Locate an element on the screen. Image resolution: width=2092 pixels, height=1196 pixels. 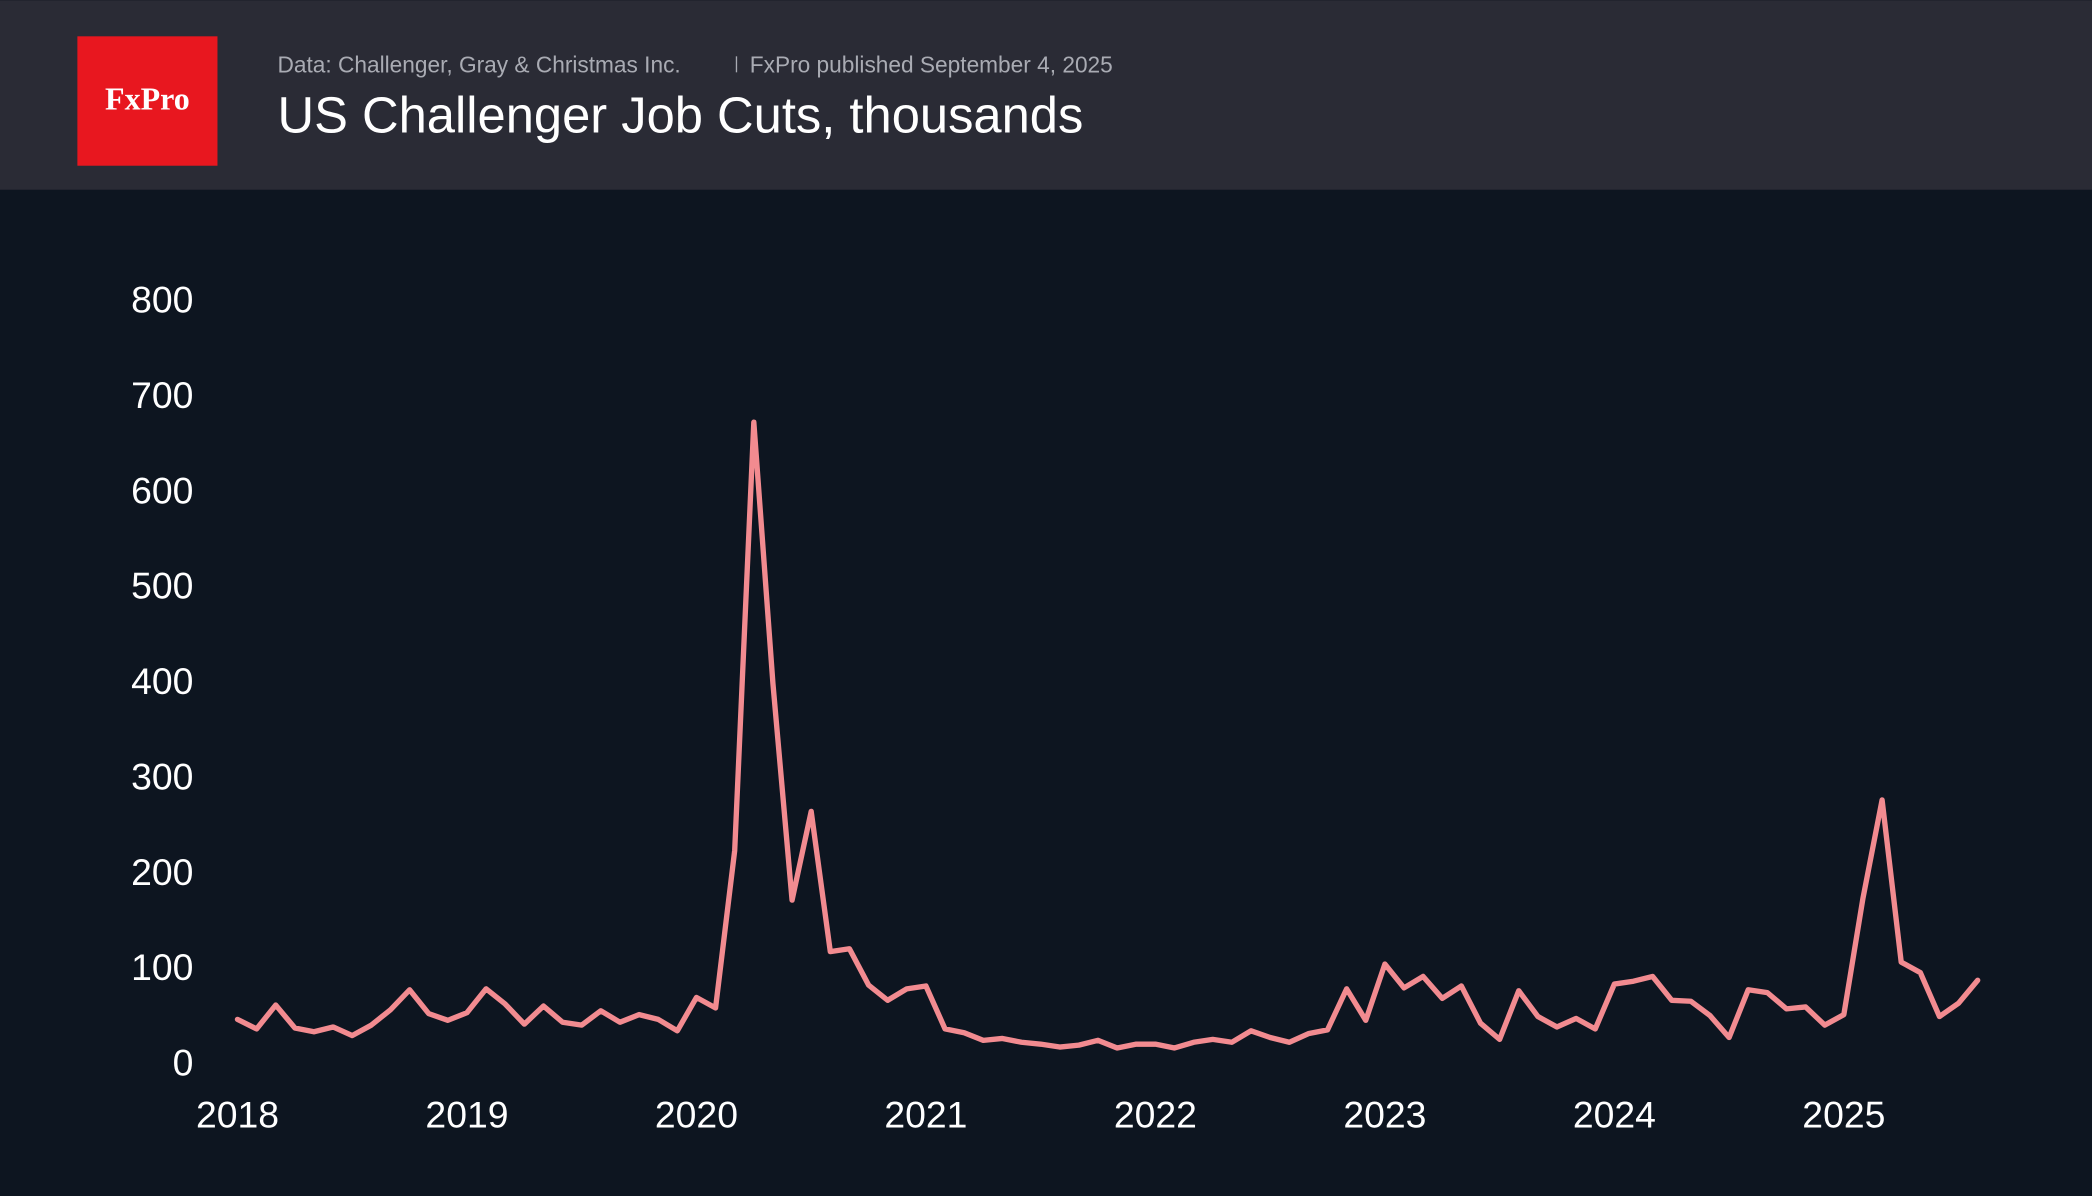
chart-title: US Challenger Job Cuts, thousands is located at coordinates (681, 114).